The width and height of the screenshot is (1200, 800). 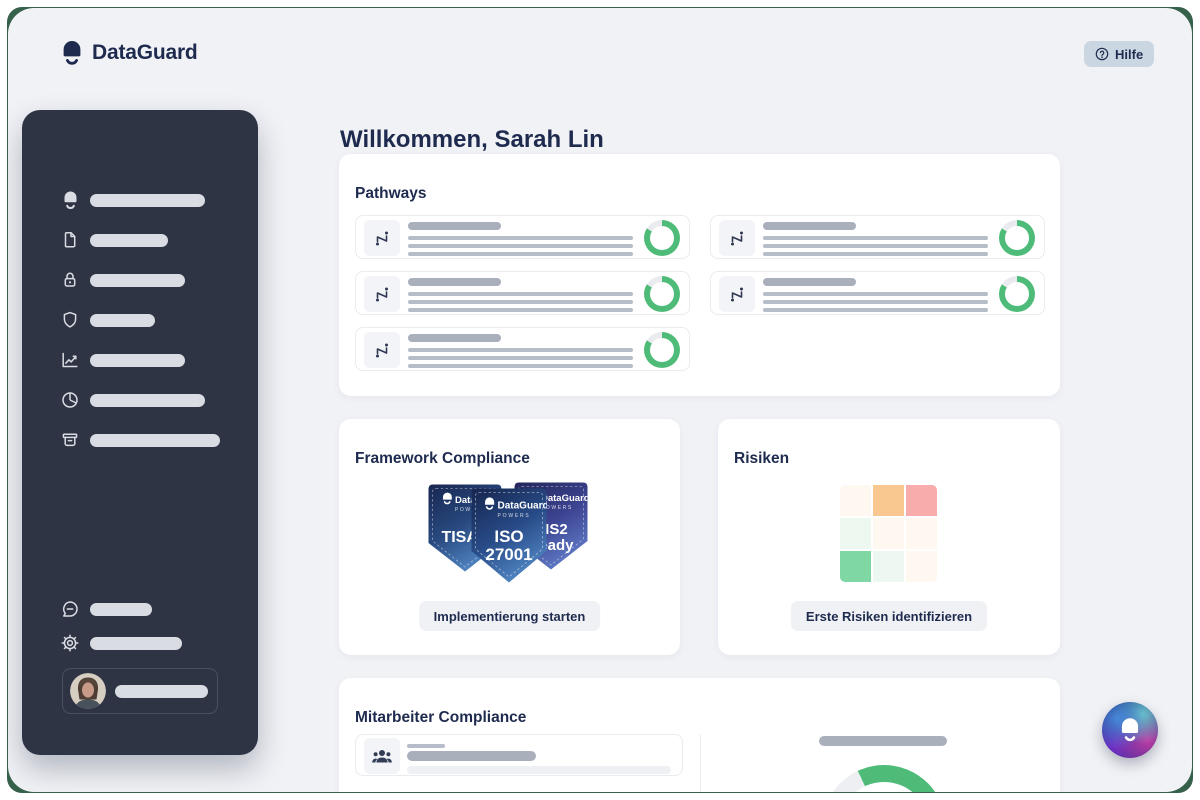 What do you see at coordinates (700, 763) in the screenshot?
I see `card-divider` at bounding box center [700, 763].